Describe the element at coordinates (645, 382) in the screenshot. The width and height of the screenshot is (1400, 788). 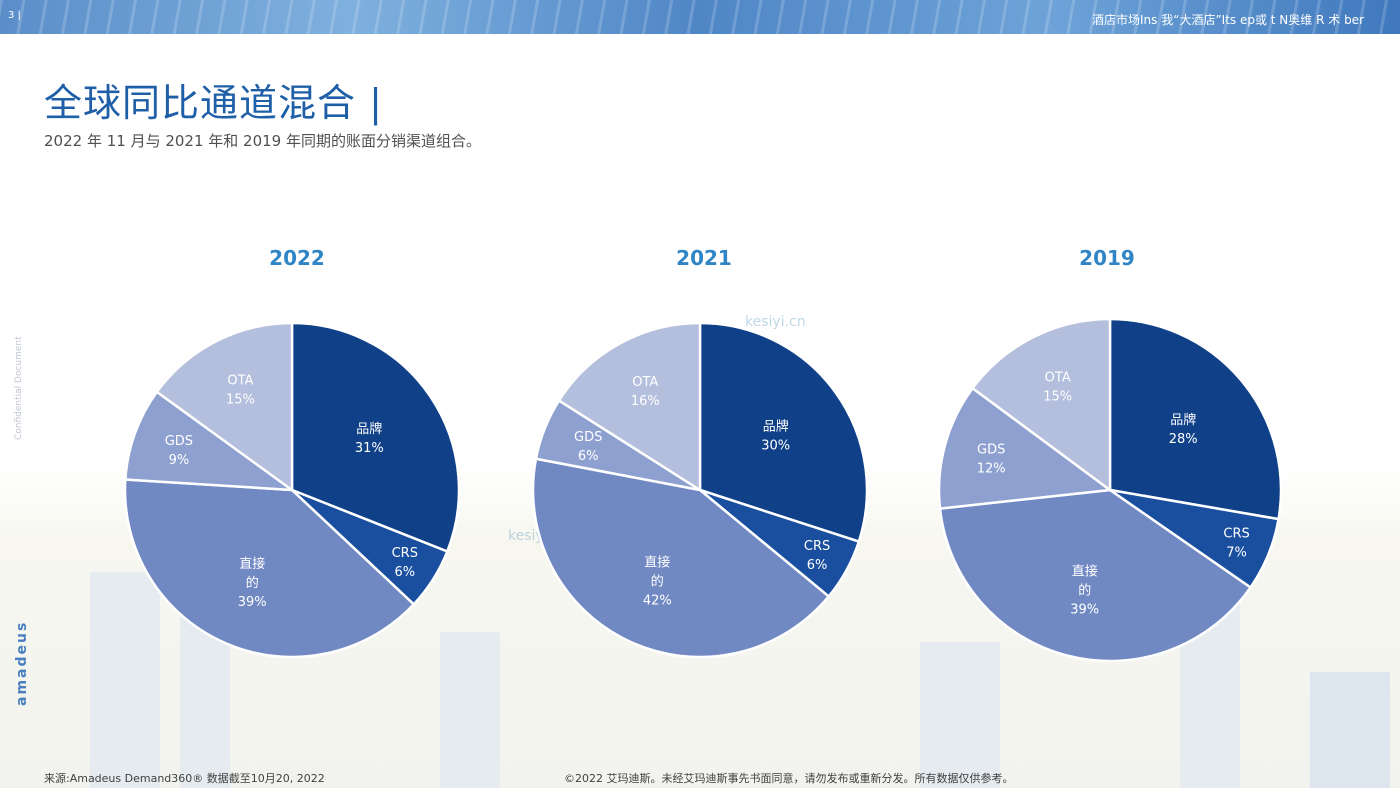
I see `slice-label-2021-4: OTA` at that location.